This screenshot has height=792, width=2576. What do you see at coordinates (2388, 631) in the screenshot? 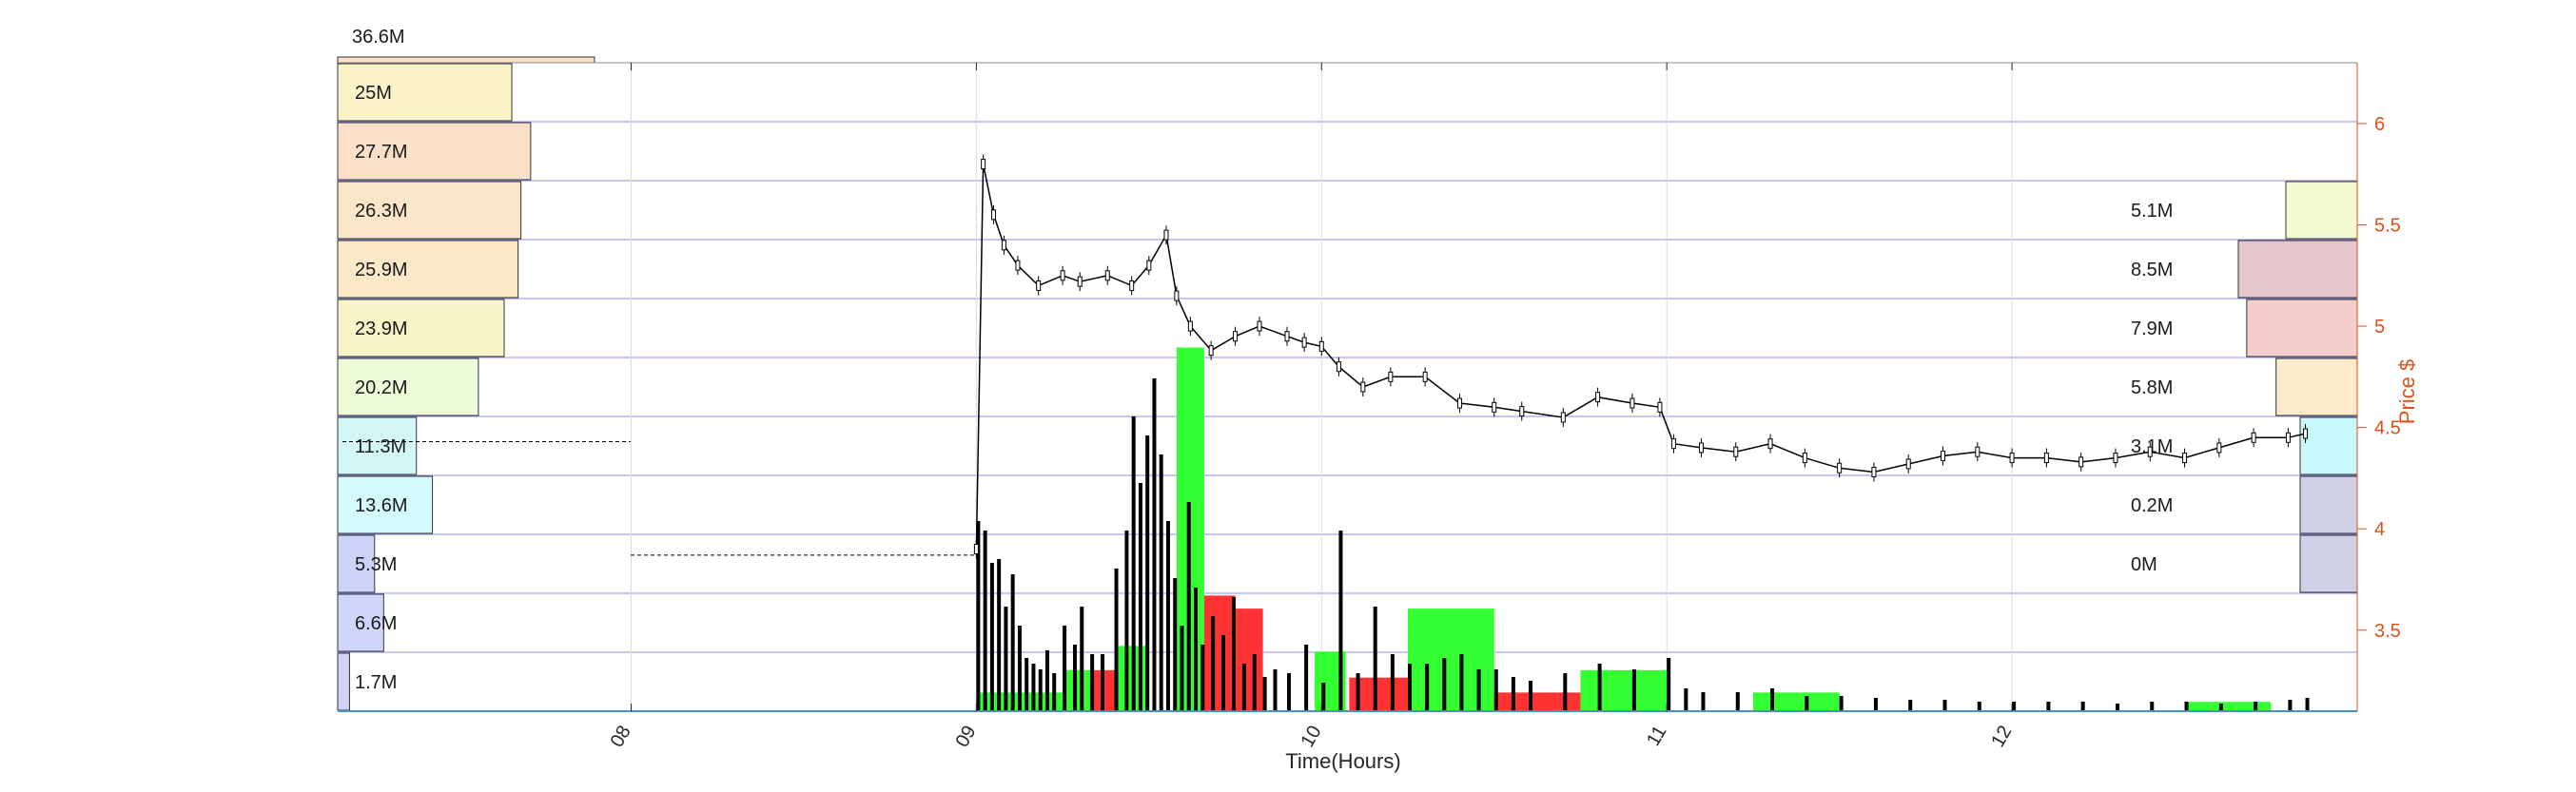
I see `y-tick-label: 3.5` at bounding box center [2388, 631].